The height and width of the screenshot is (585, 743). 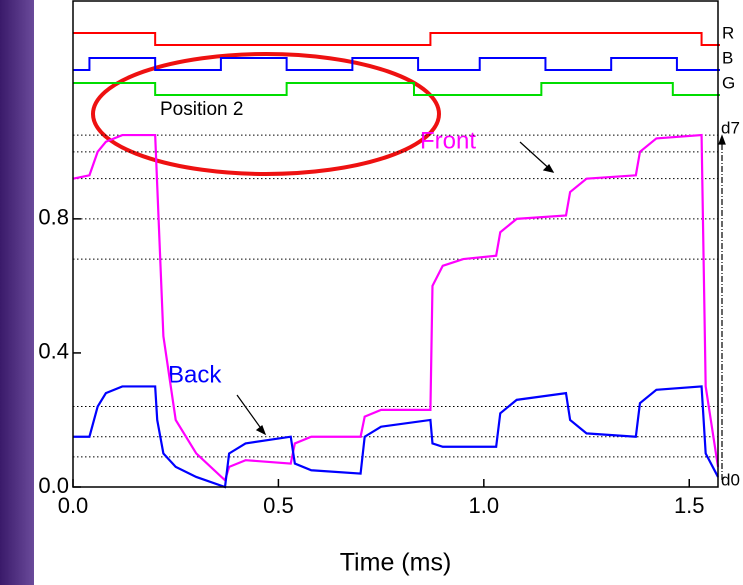 What do you see at coordinates (266, 114) in the screenshot?
I see `highlight-ellipse` at bounding box center [266, 114].